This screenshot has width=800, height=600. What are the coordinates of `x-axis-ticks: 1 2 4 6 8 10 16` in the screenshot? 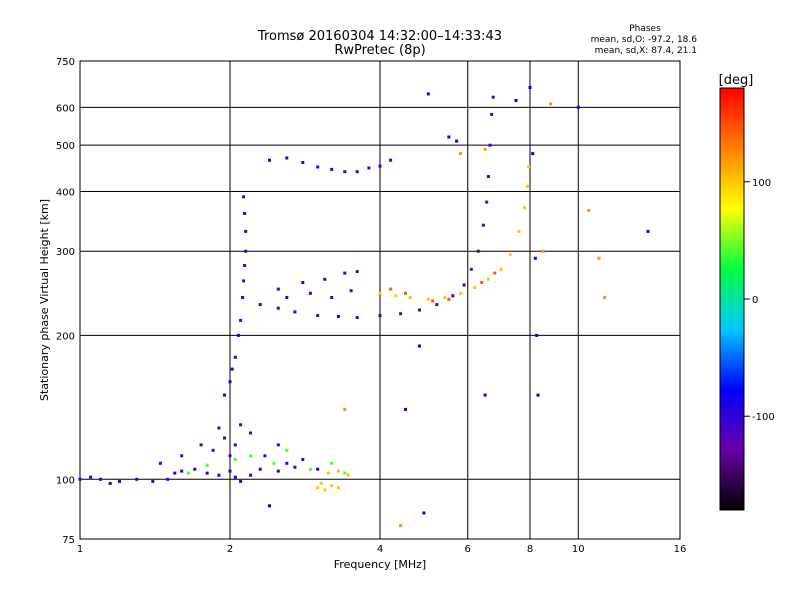 It's located at (382, 549).